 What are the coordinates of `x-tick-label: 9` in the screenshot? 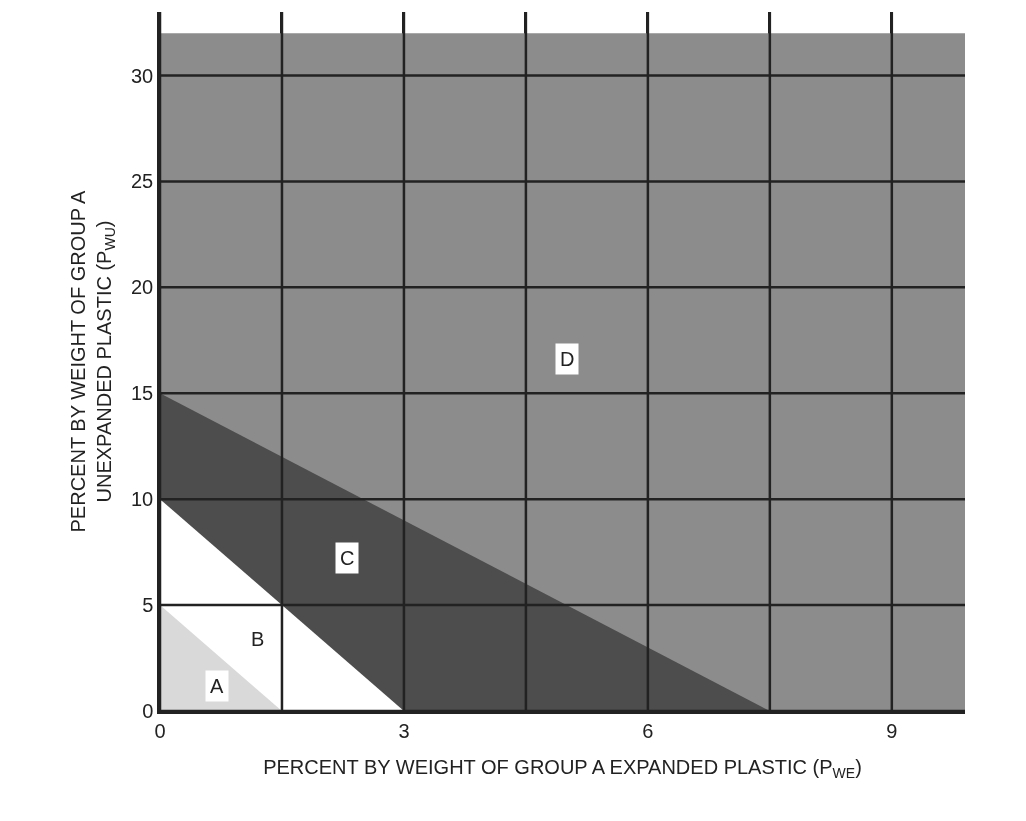 It's located at (892, 730).